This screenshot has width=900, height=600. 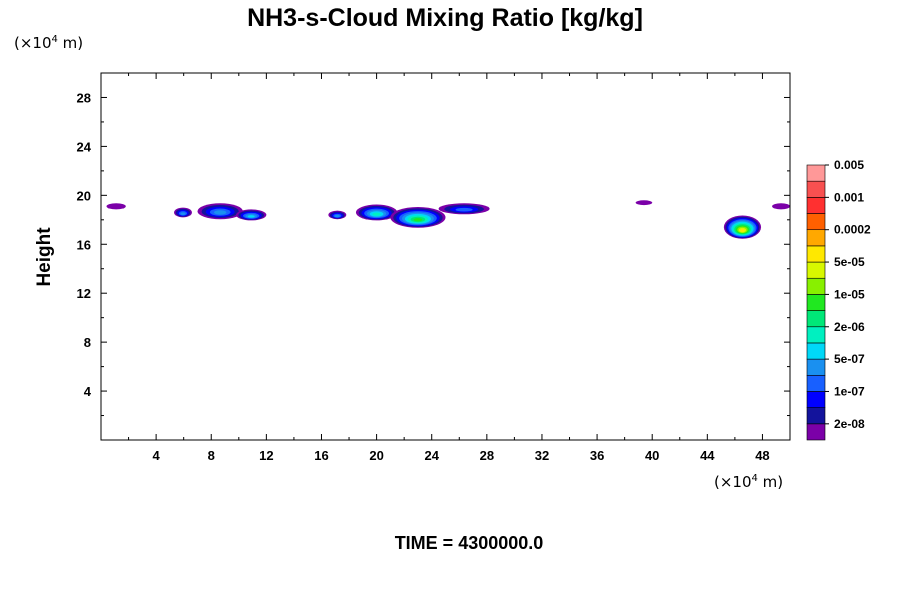 What do you see at coordinates (84, 293) in the screenshot?
I see `y-tick-label: 12` at bounding box center [84, 293].